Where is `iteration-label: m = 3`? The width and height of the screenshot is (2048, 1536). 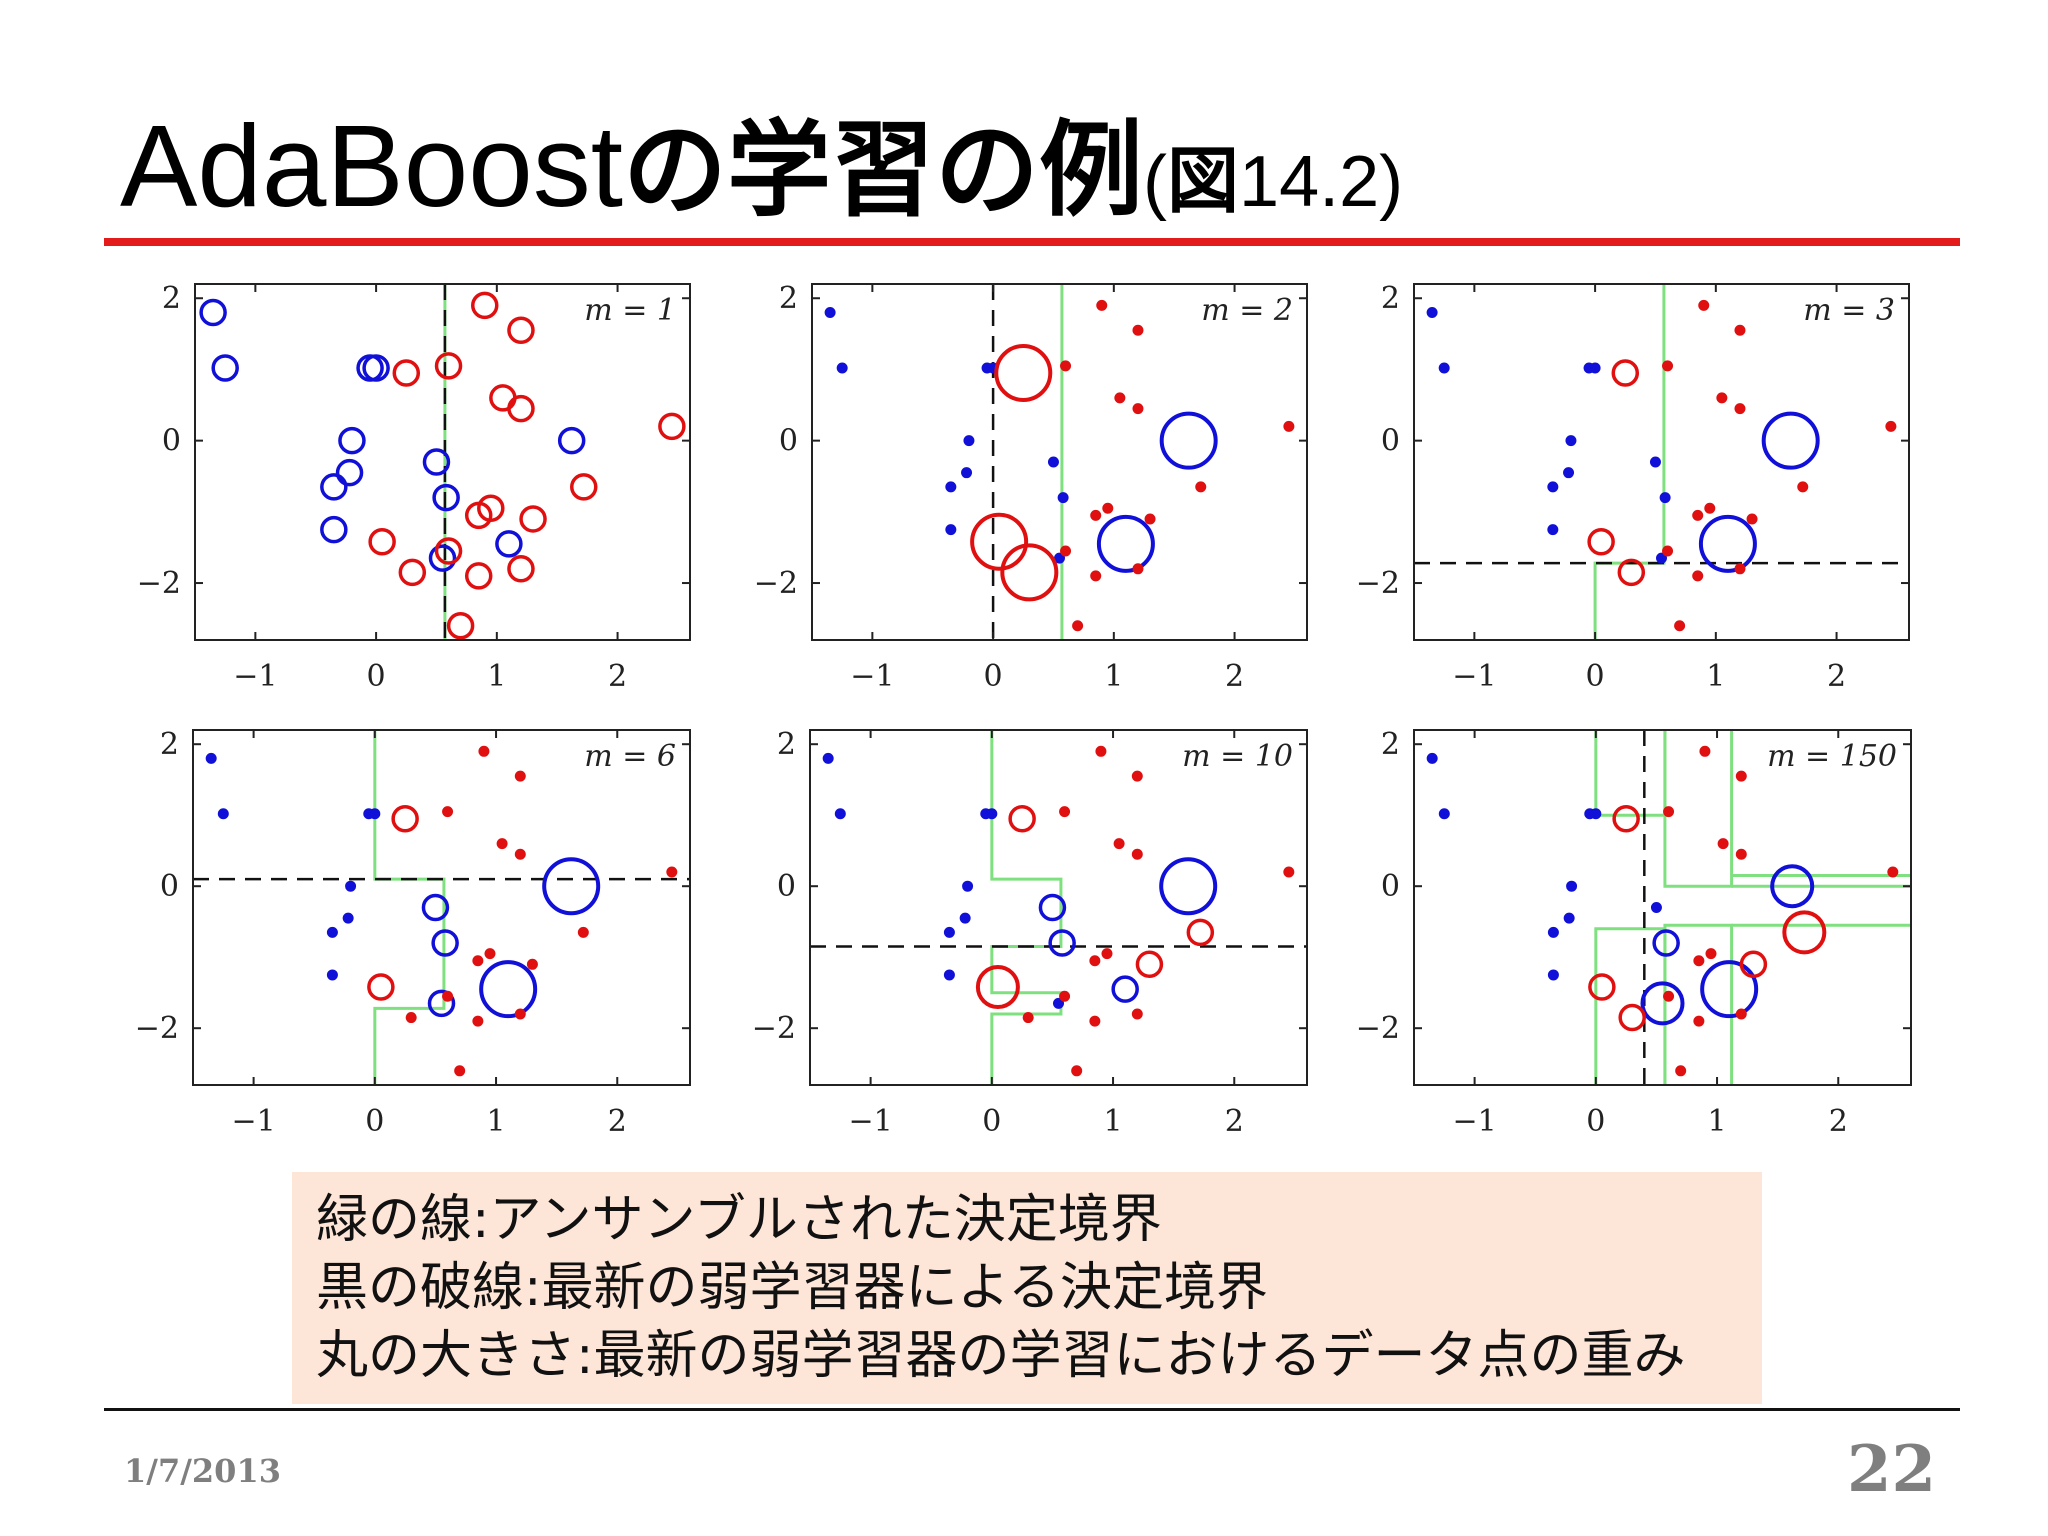 iteration-label: m = 3 is located at coordinates (1849, 310).